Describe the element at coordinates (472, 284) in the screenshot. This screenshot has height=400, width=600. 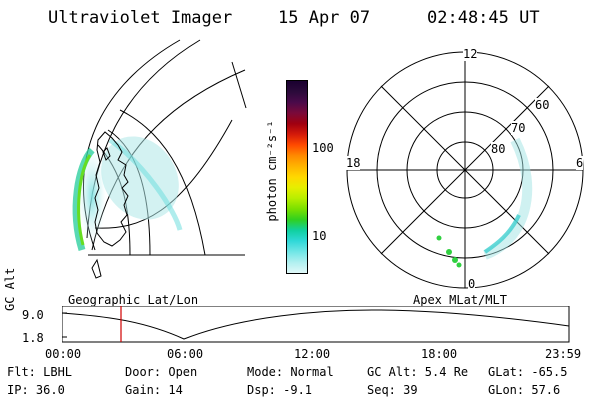
I see `mlt-label-0: 0` at that location.